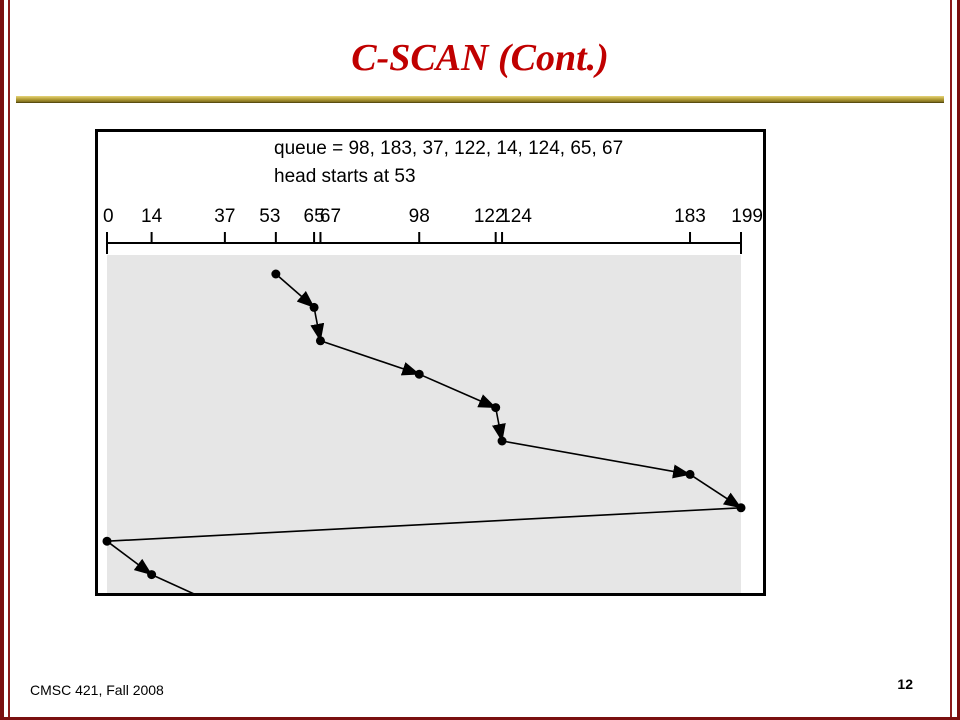 This screenshot has height=720, width=960. I want to click on tick-label-37: 37, so click(224, 216).